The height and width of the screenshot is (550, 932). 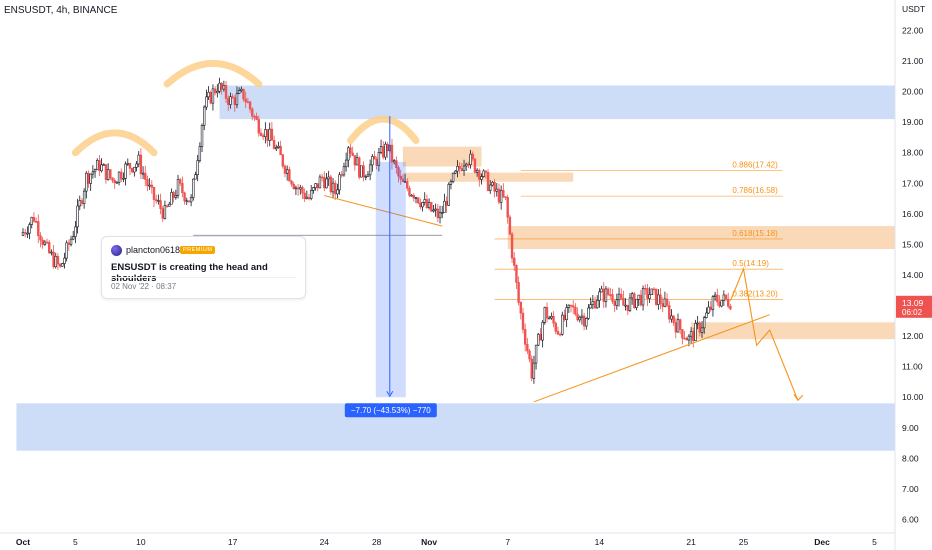 What do you see at coordinates (913, 122) in the screenshot?
I see `price-tick: 19.00` at bounding box center [913, 122].